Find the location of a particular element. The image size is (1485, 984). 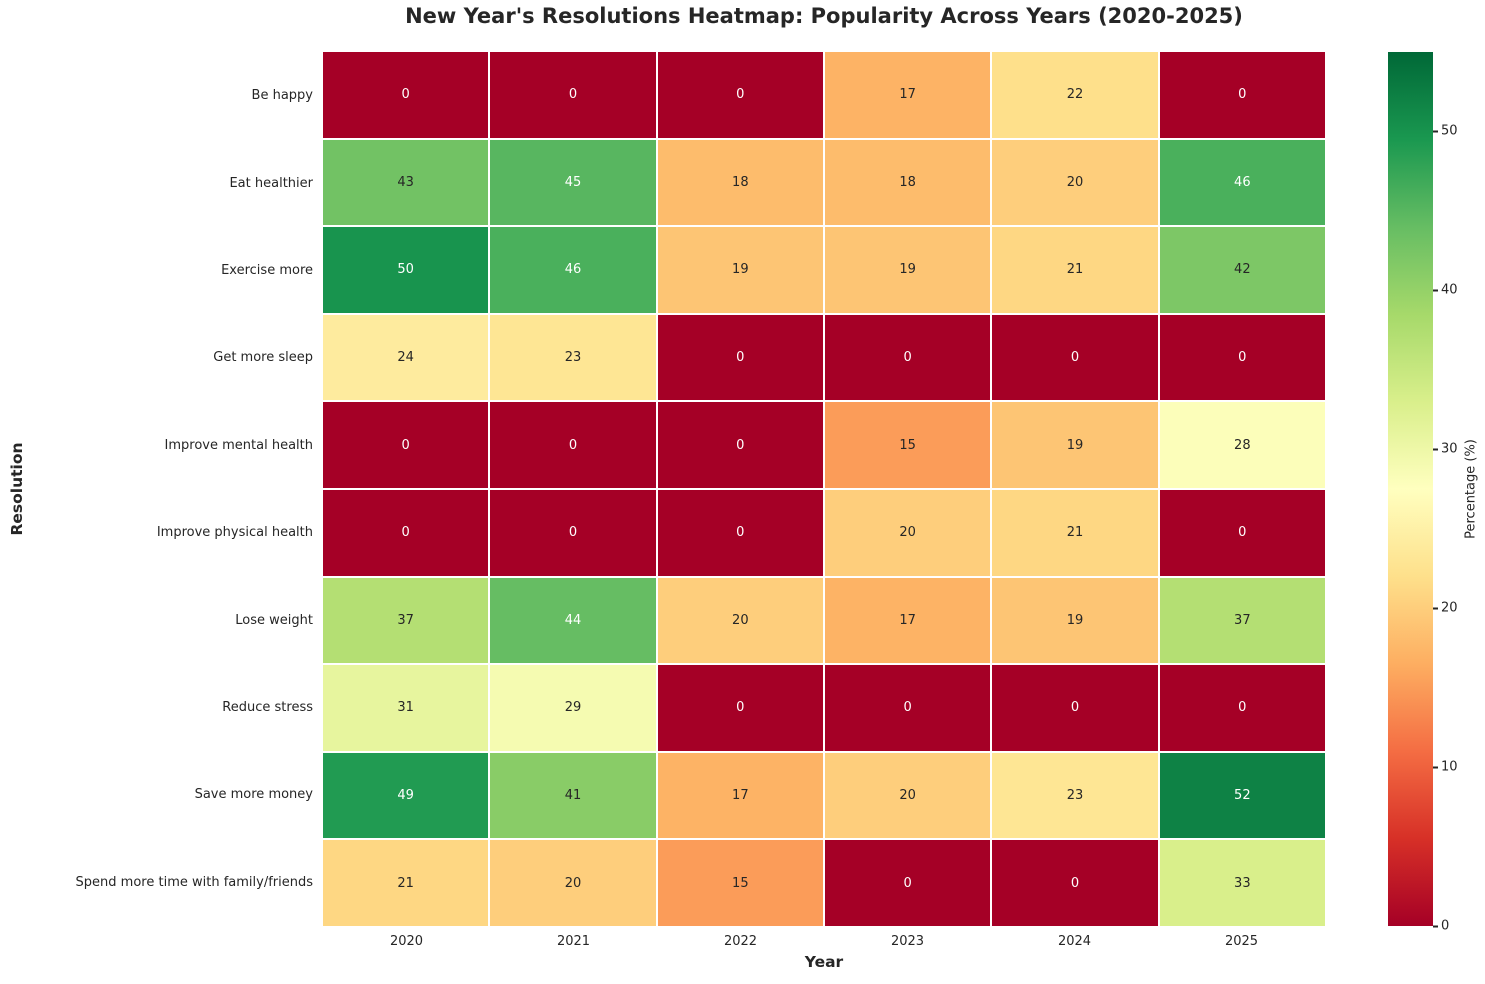

heatmap-cell: 17 is located at coordinates (740, 795).